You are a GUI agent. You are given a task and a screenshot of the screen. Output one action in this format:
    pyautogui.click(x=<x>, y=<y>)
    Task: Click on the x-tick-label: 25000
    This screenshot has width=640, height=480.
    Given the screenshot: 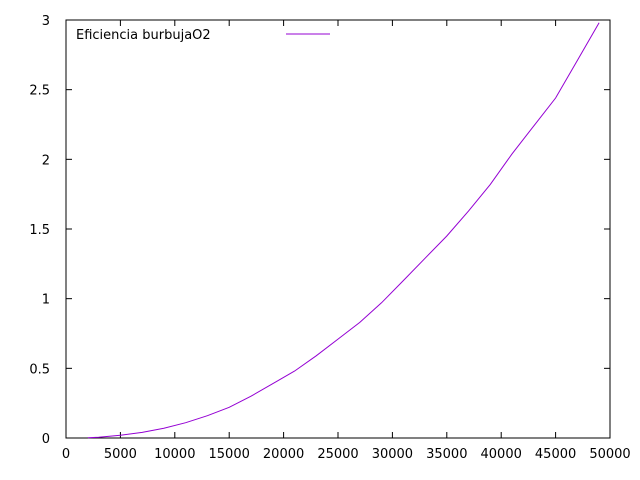 What is the action you would take?
    pyautogui.click(x=337, y=454)
    